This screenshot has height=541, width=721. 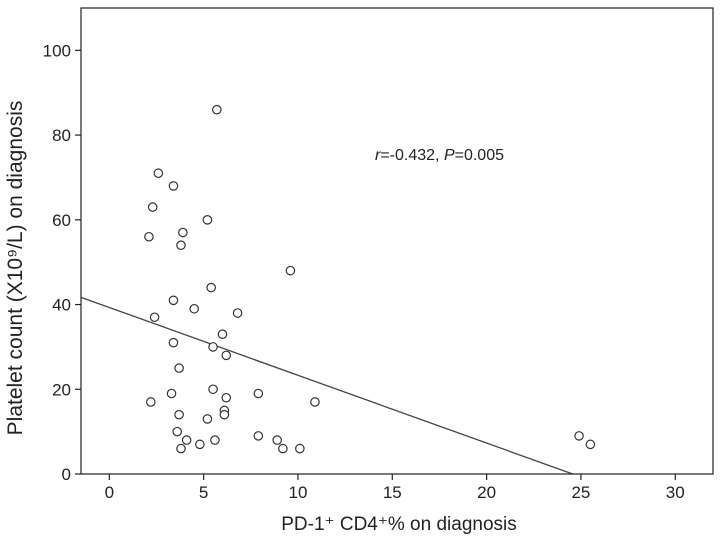 I want to click on y-axis-ticks: 0 20 40 60 80 100, so click(x=62, y=262).